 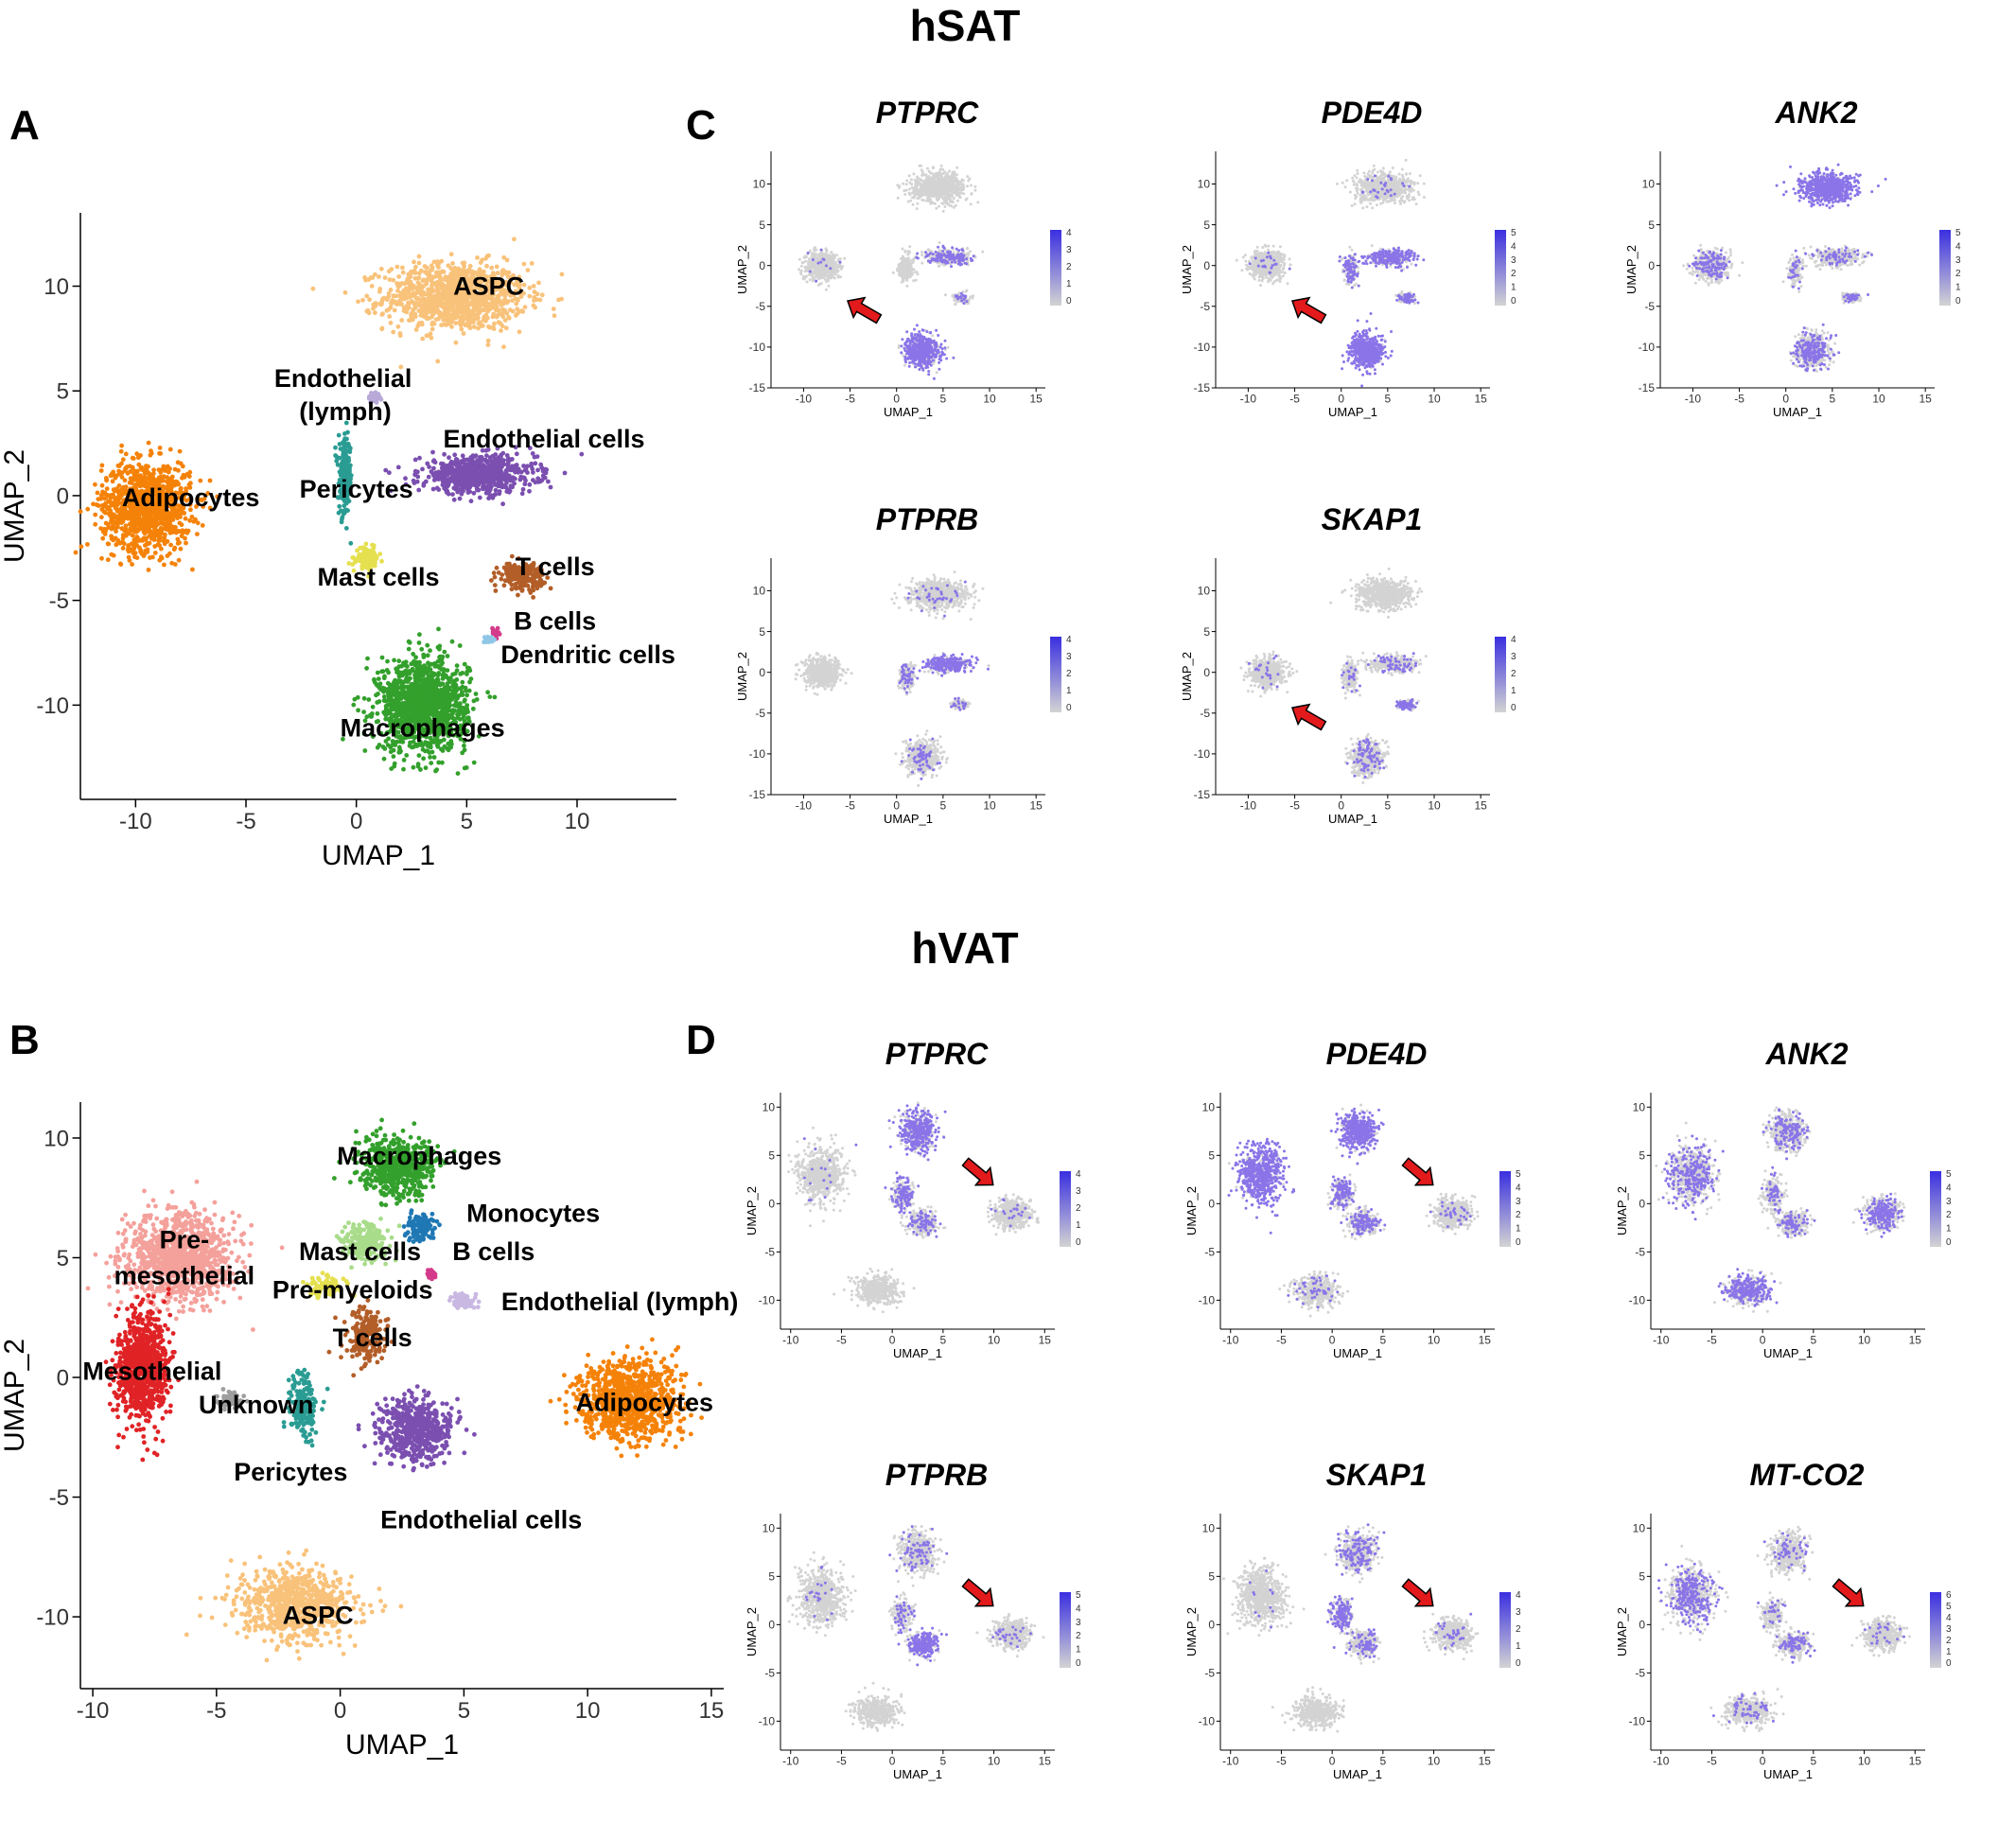 What do you see at coordinates (467, 822) in the screenshot?
I see `plot-A-x-tick-label: 5` at bounding box center [467, 822].